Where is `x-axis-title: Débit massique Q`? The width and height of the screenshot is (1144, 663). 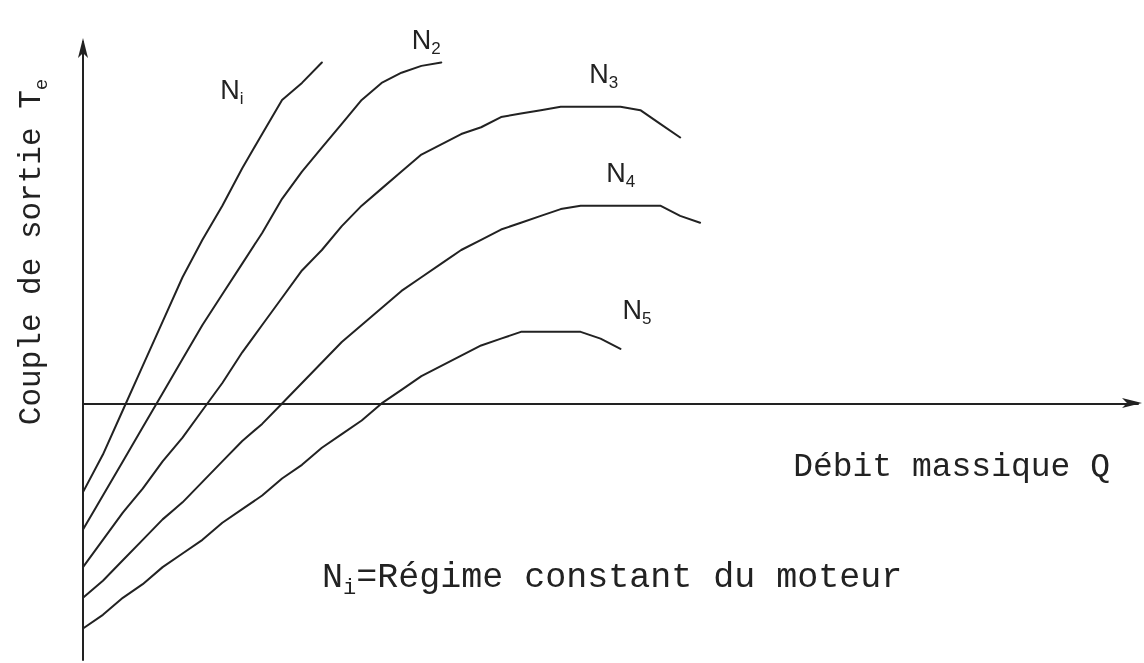
x-axis-title: Débit massique Q is located at coordinates (951, 467).